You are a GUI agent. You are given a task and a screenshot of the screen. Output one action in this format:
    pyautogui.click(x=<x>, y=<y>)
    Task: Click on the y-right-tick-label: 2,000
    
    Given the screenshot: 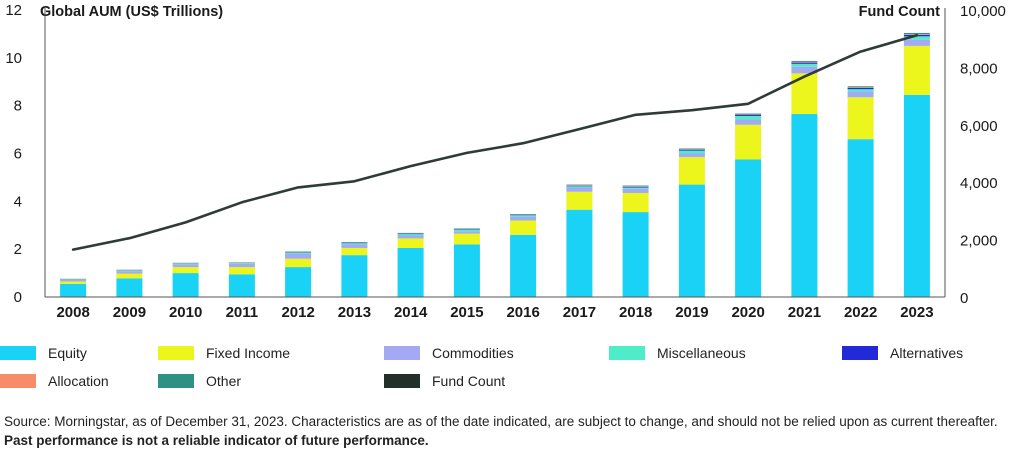 What is the action you would take?
    pyautogui.click(x=979, y=241)
    